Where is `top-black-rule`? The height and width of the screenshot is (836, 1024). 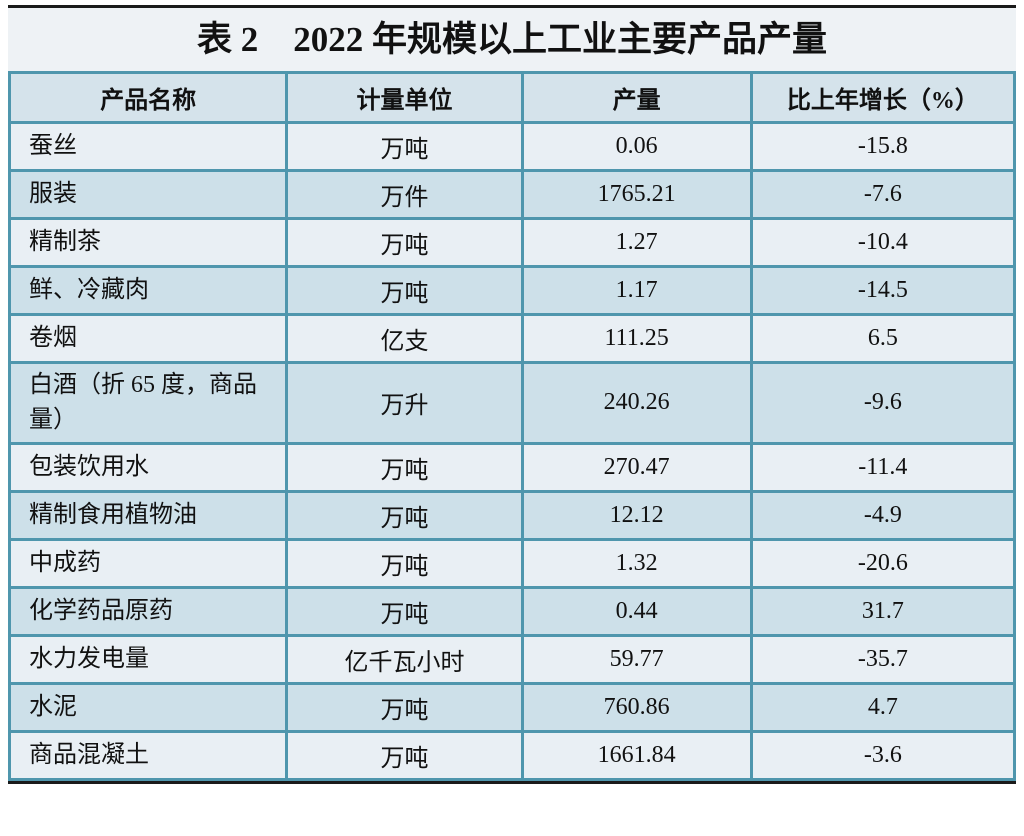 top-black-rule is located at coordinates (512, 6).